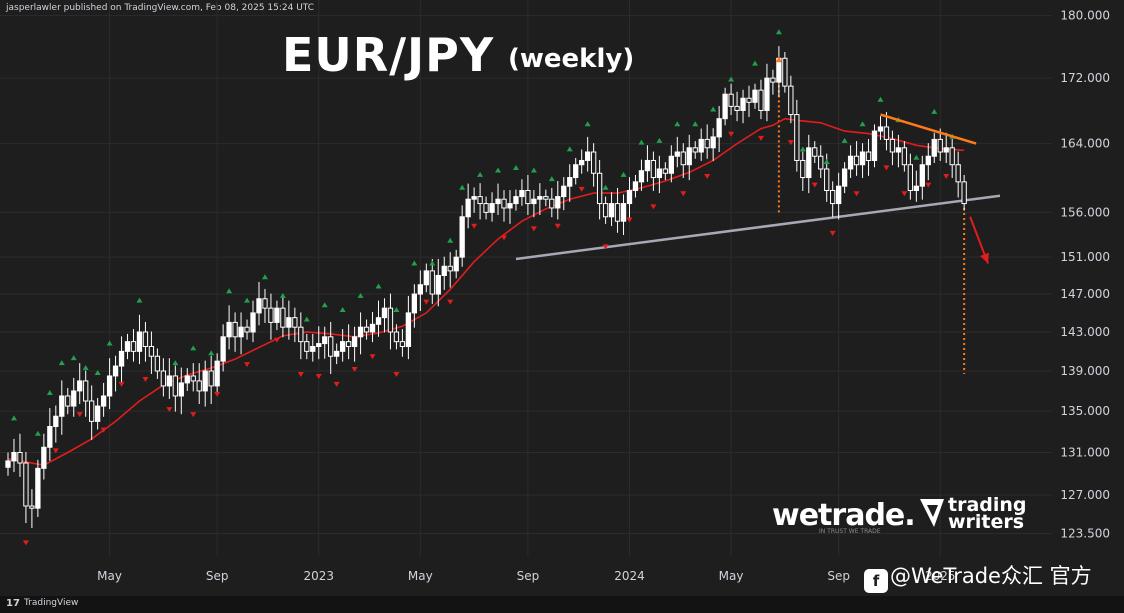 The image size is (1124, 613). I want to click on y-tick-label: 135.000, so click(1085, 411).